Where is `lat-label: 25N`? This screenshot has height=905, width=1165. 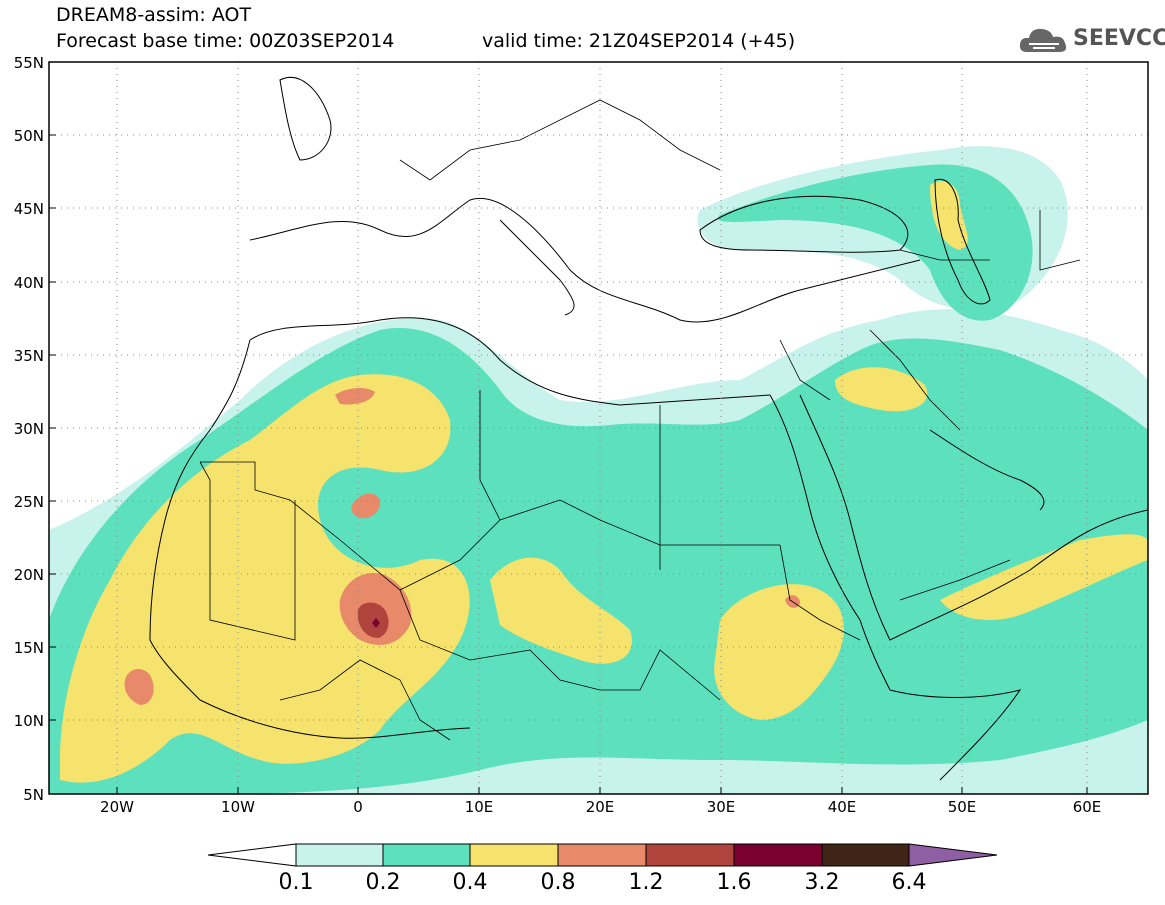
lat-label: 25N is located at coordinates (29, 502).